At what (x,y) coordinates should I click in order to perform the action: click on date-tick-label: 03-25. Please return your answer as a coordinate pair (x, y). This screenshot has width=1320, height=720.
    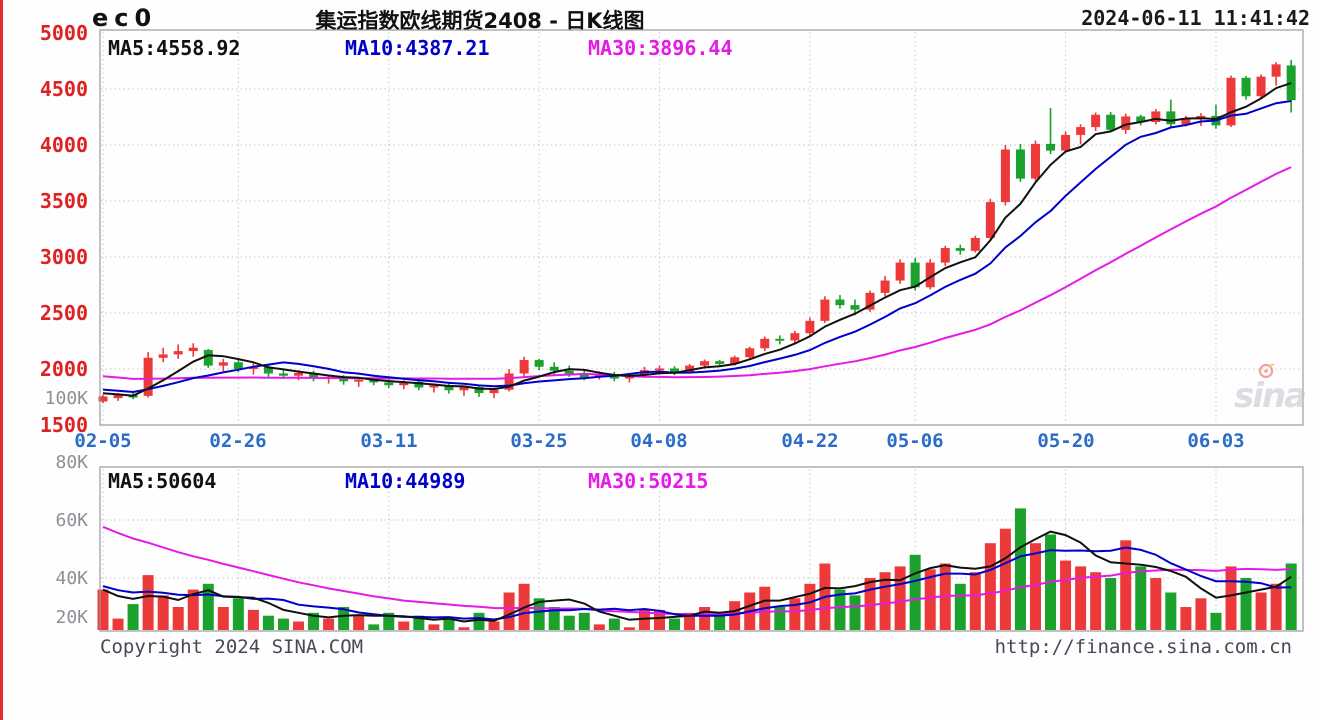
    Looking at the image, I should click on (539, 441).